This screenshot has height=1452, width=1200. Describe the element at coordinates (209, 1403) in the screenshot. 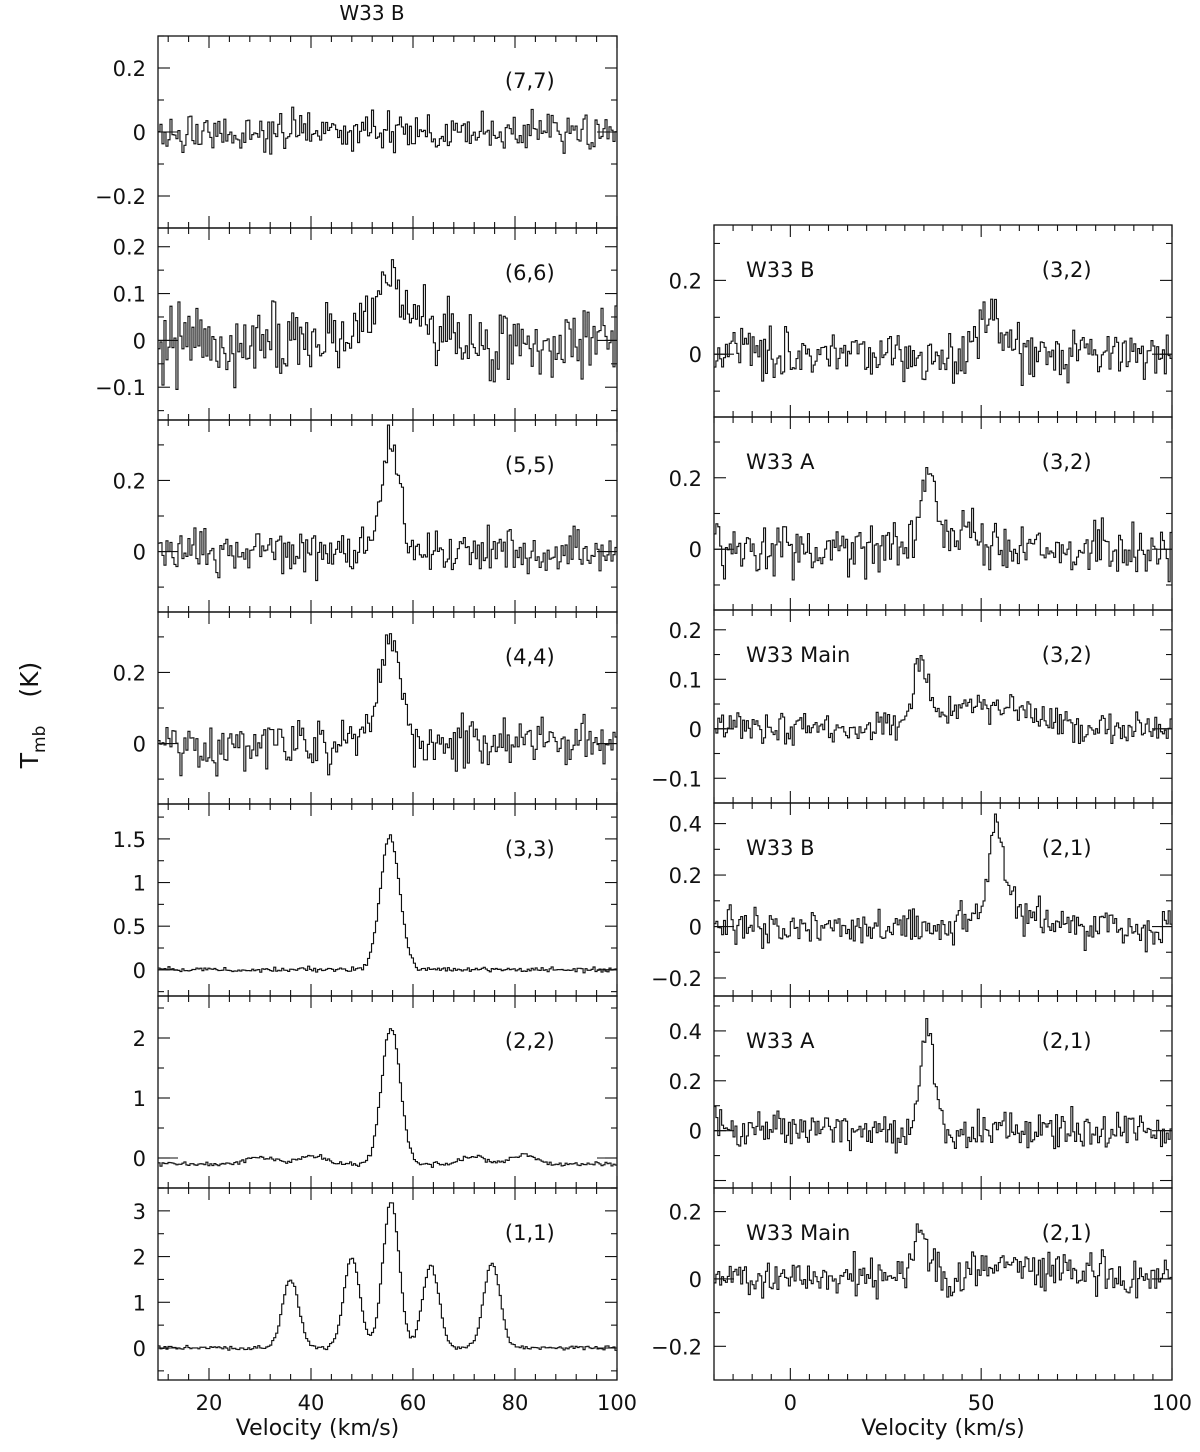

I see `x-tick-label: 20` at that location.